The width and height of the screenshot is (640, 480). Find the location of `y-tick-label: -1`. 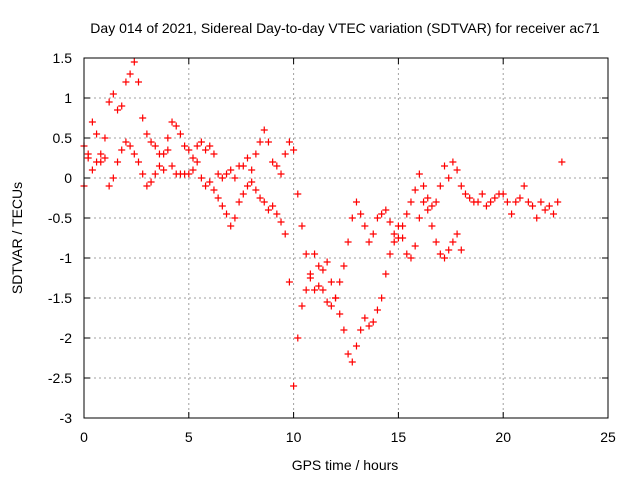

y-tick-label: -1 is located at coordinates (66, 258).